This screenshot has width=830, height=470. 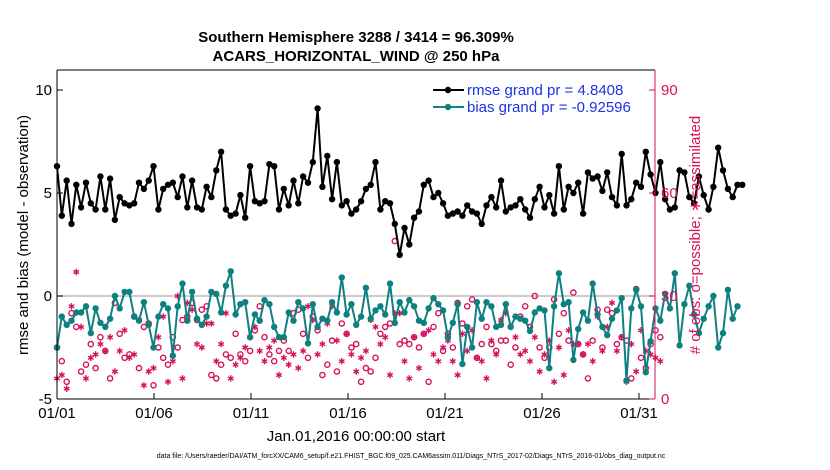 I want to click on y-tick-label: 10, so click(x=43, y=90).